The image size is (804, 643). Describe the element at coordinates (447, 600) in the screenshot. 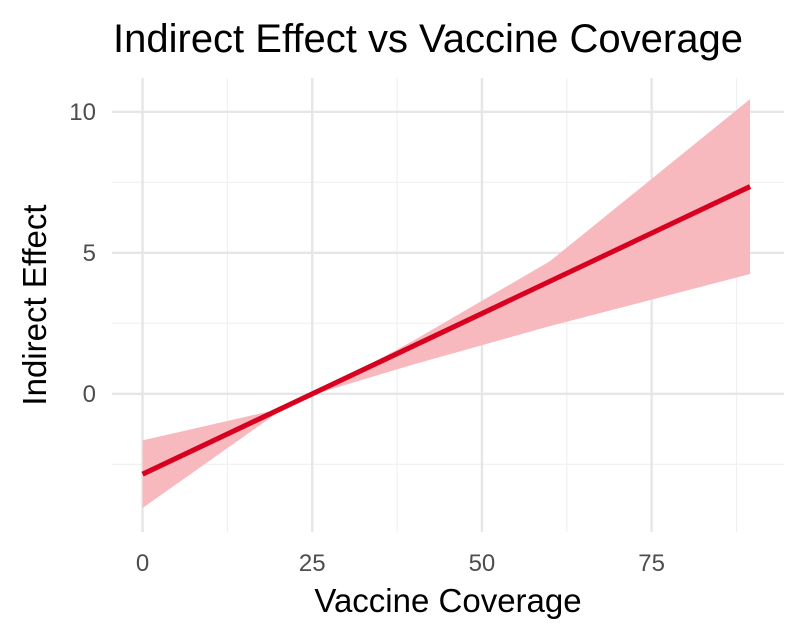

I see `x-axis-title: Vaccine Coverage` at that location.